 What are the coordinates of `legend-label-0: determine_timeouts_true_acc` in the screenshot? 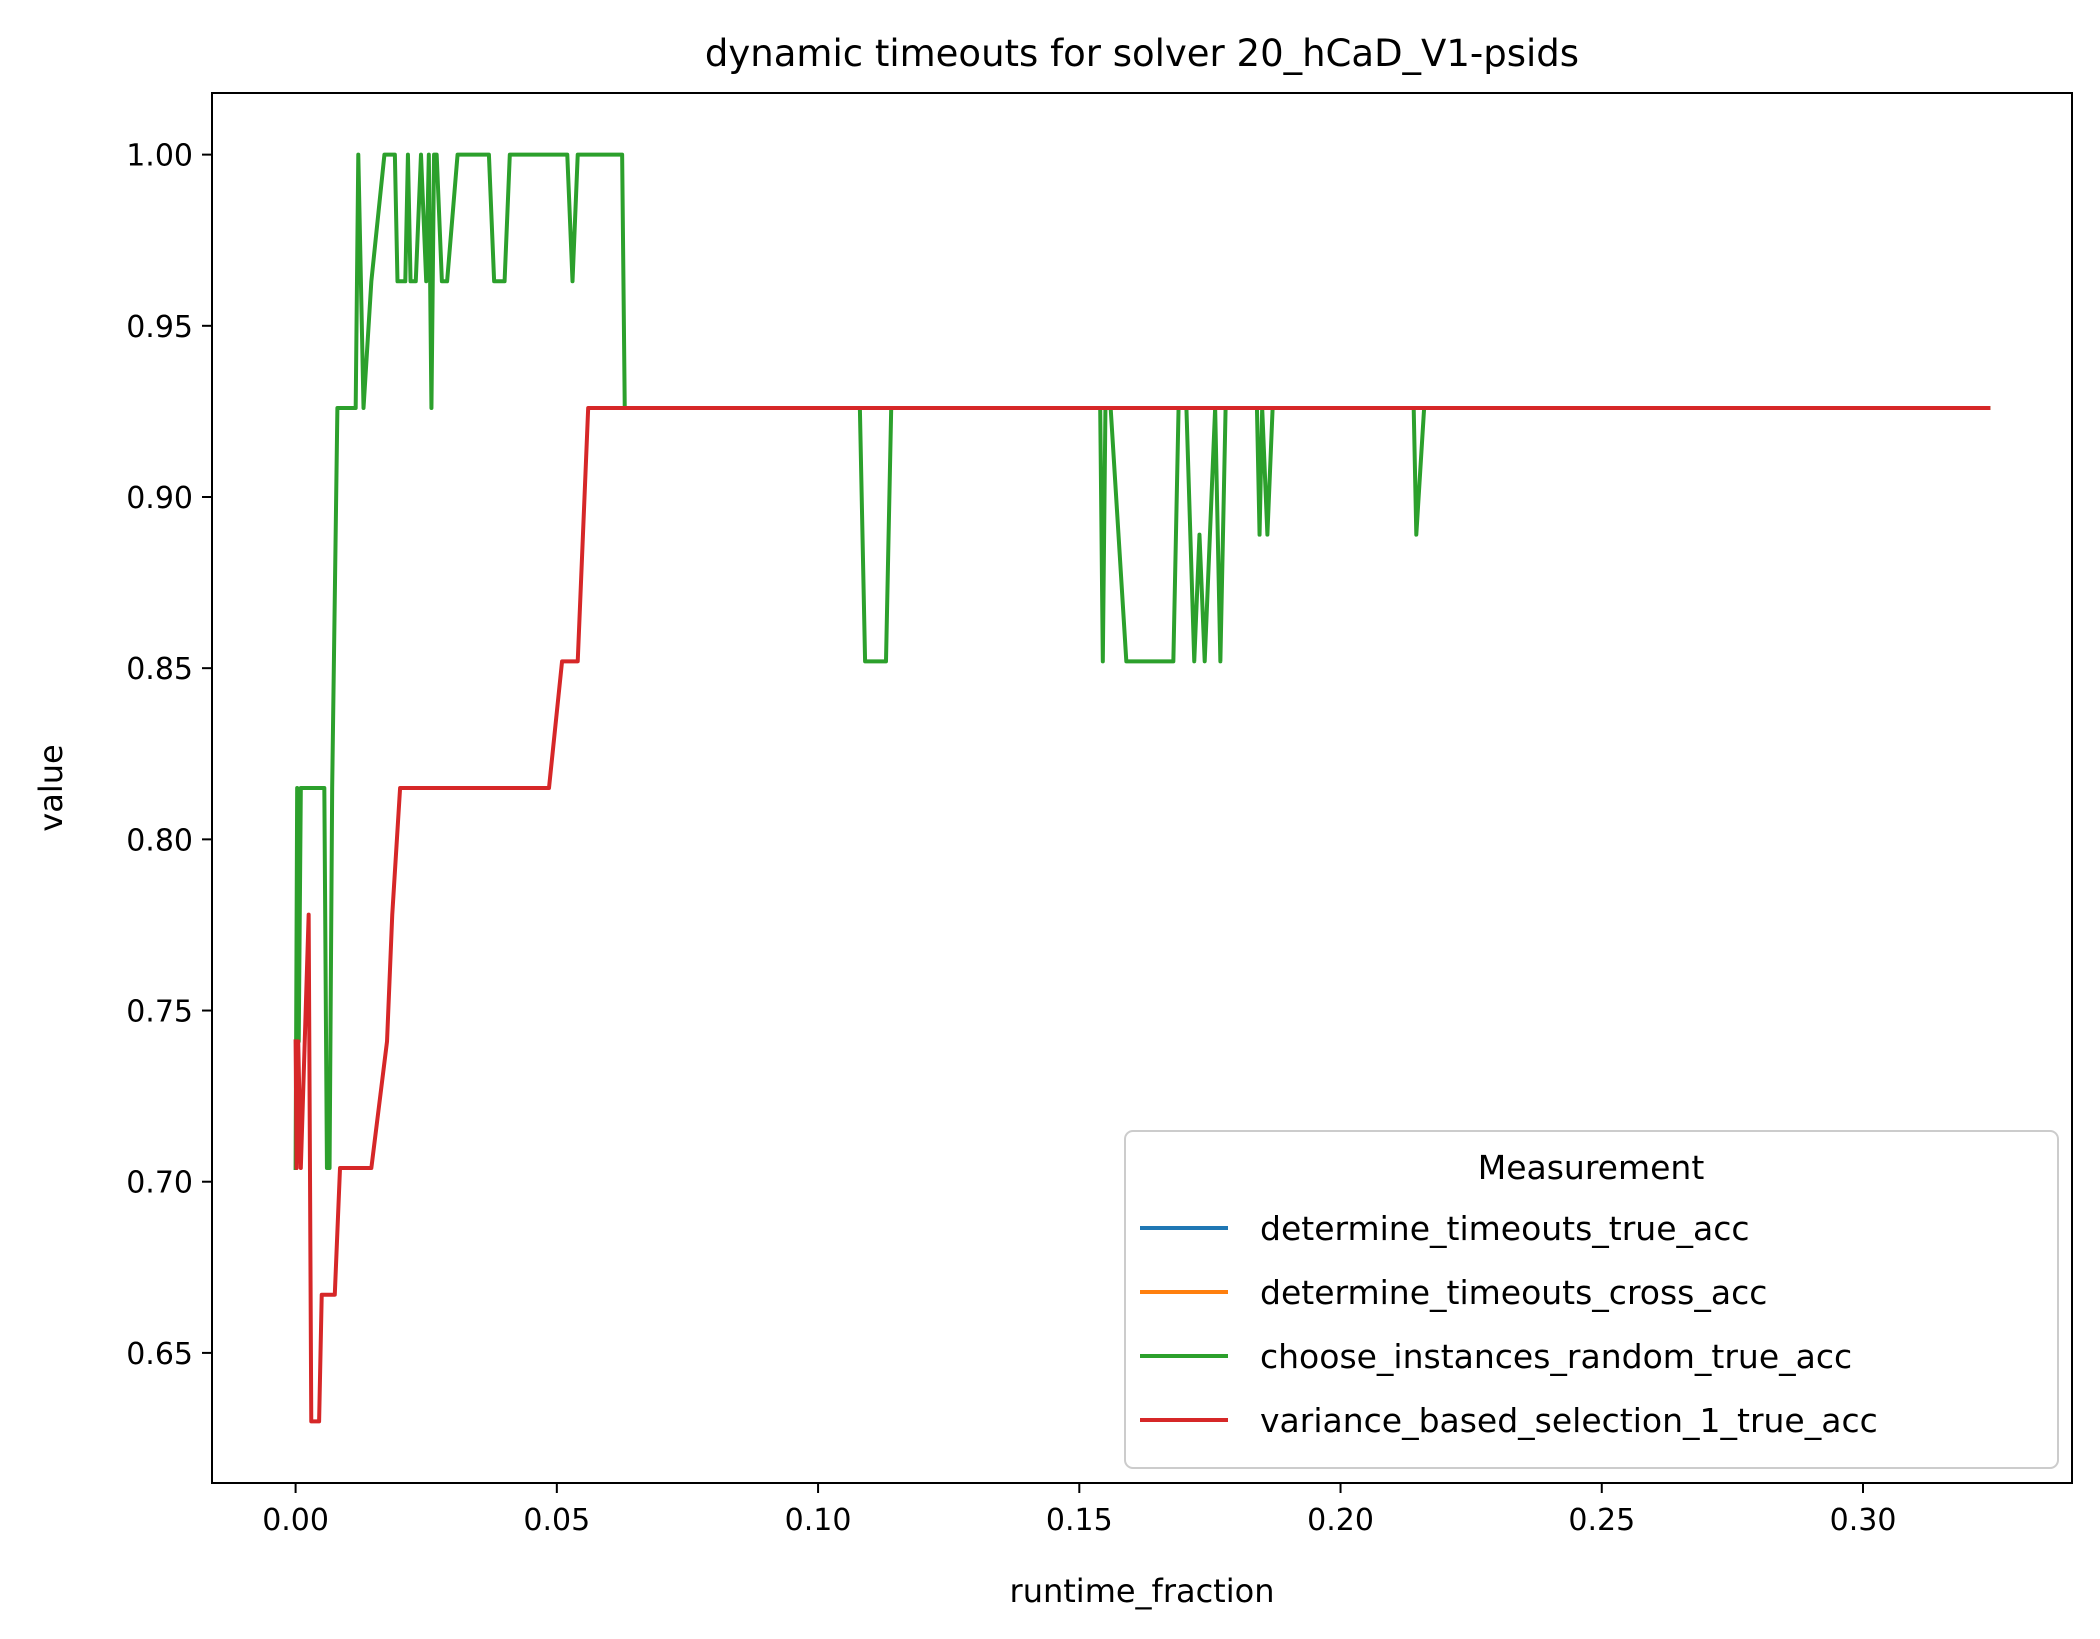 It's located at (1505, 1228).